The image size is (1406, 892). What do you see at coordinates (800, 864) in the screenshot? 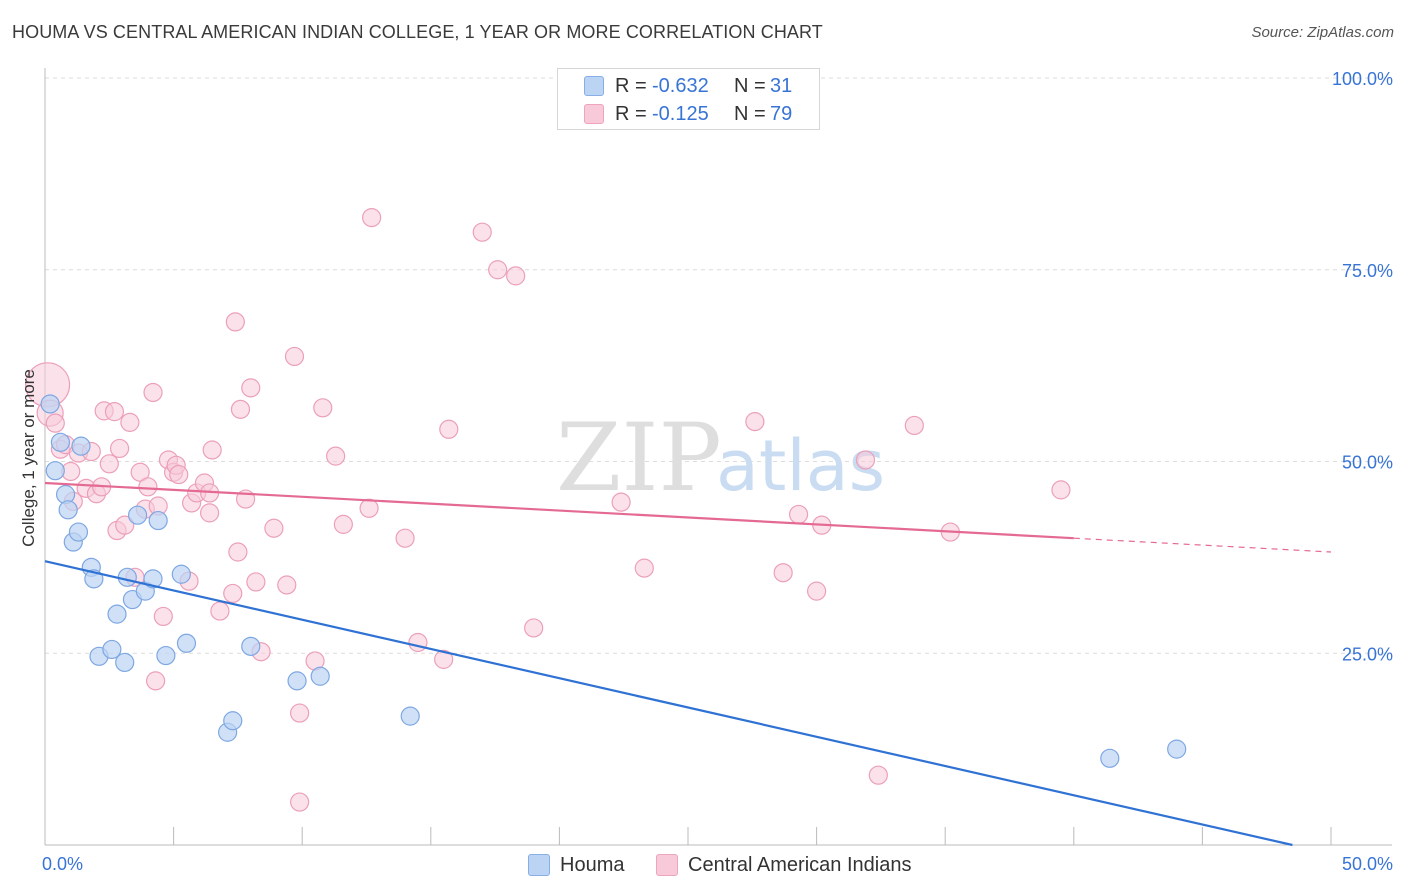
I see `legend-label-central-american-indians: Central American Indians` at bounding box center [800, 864].